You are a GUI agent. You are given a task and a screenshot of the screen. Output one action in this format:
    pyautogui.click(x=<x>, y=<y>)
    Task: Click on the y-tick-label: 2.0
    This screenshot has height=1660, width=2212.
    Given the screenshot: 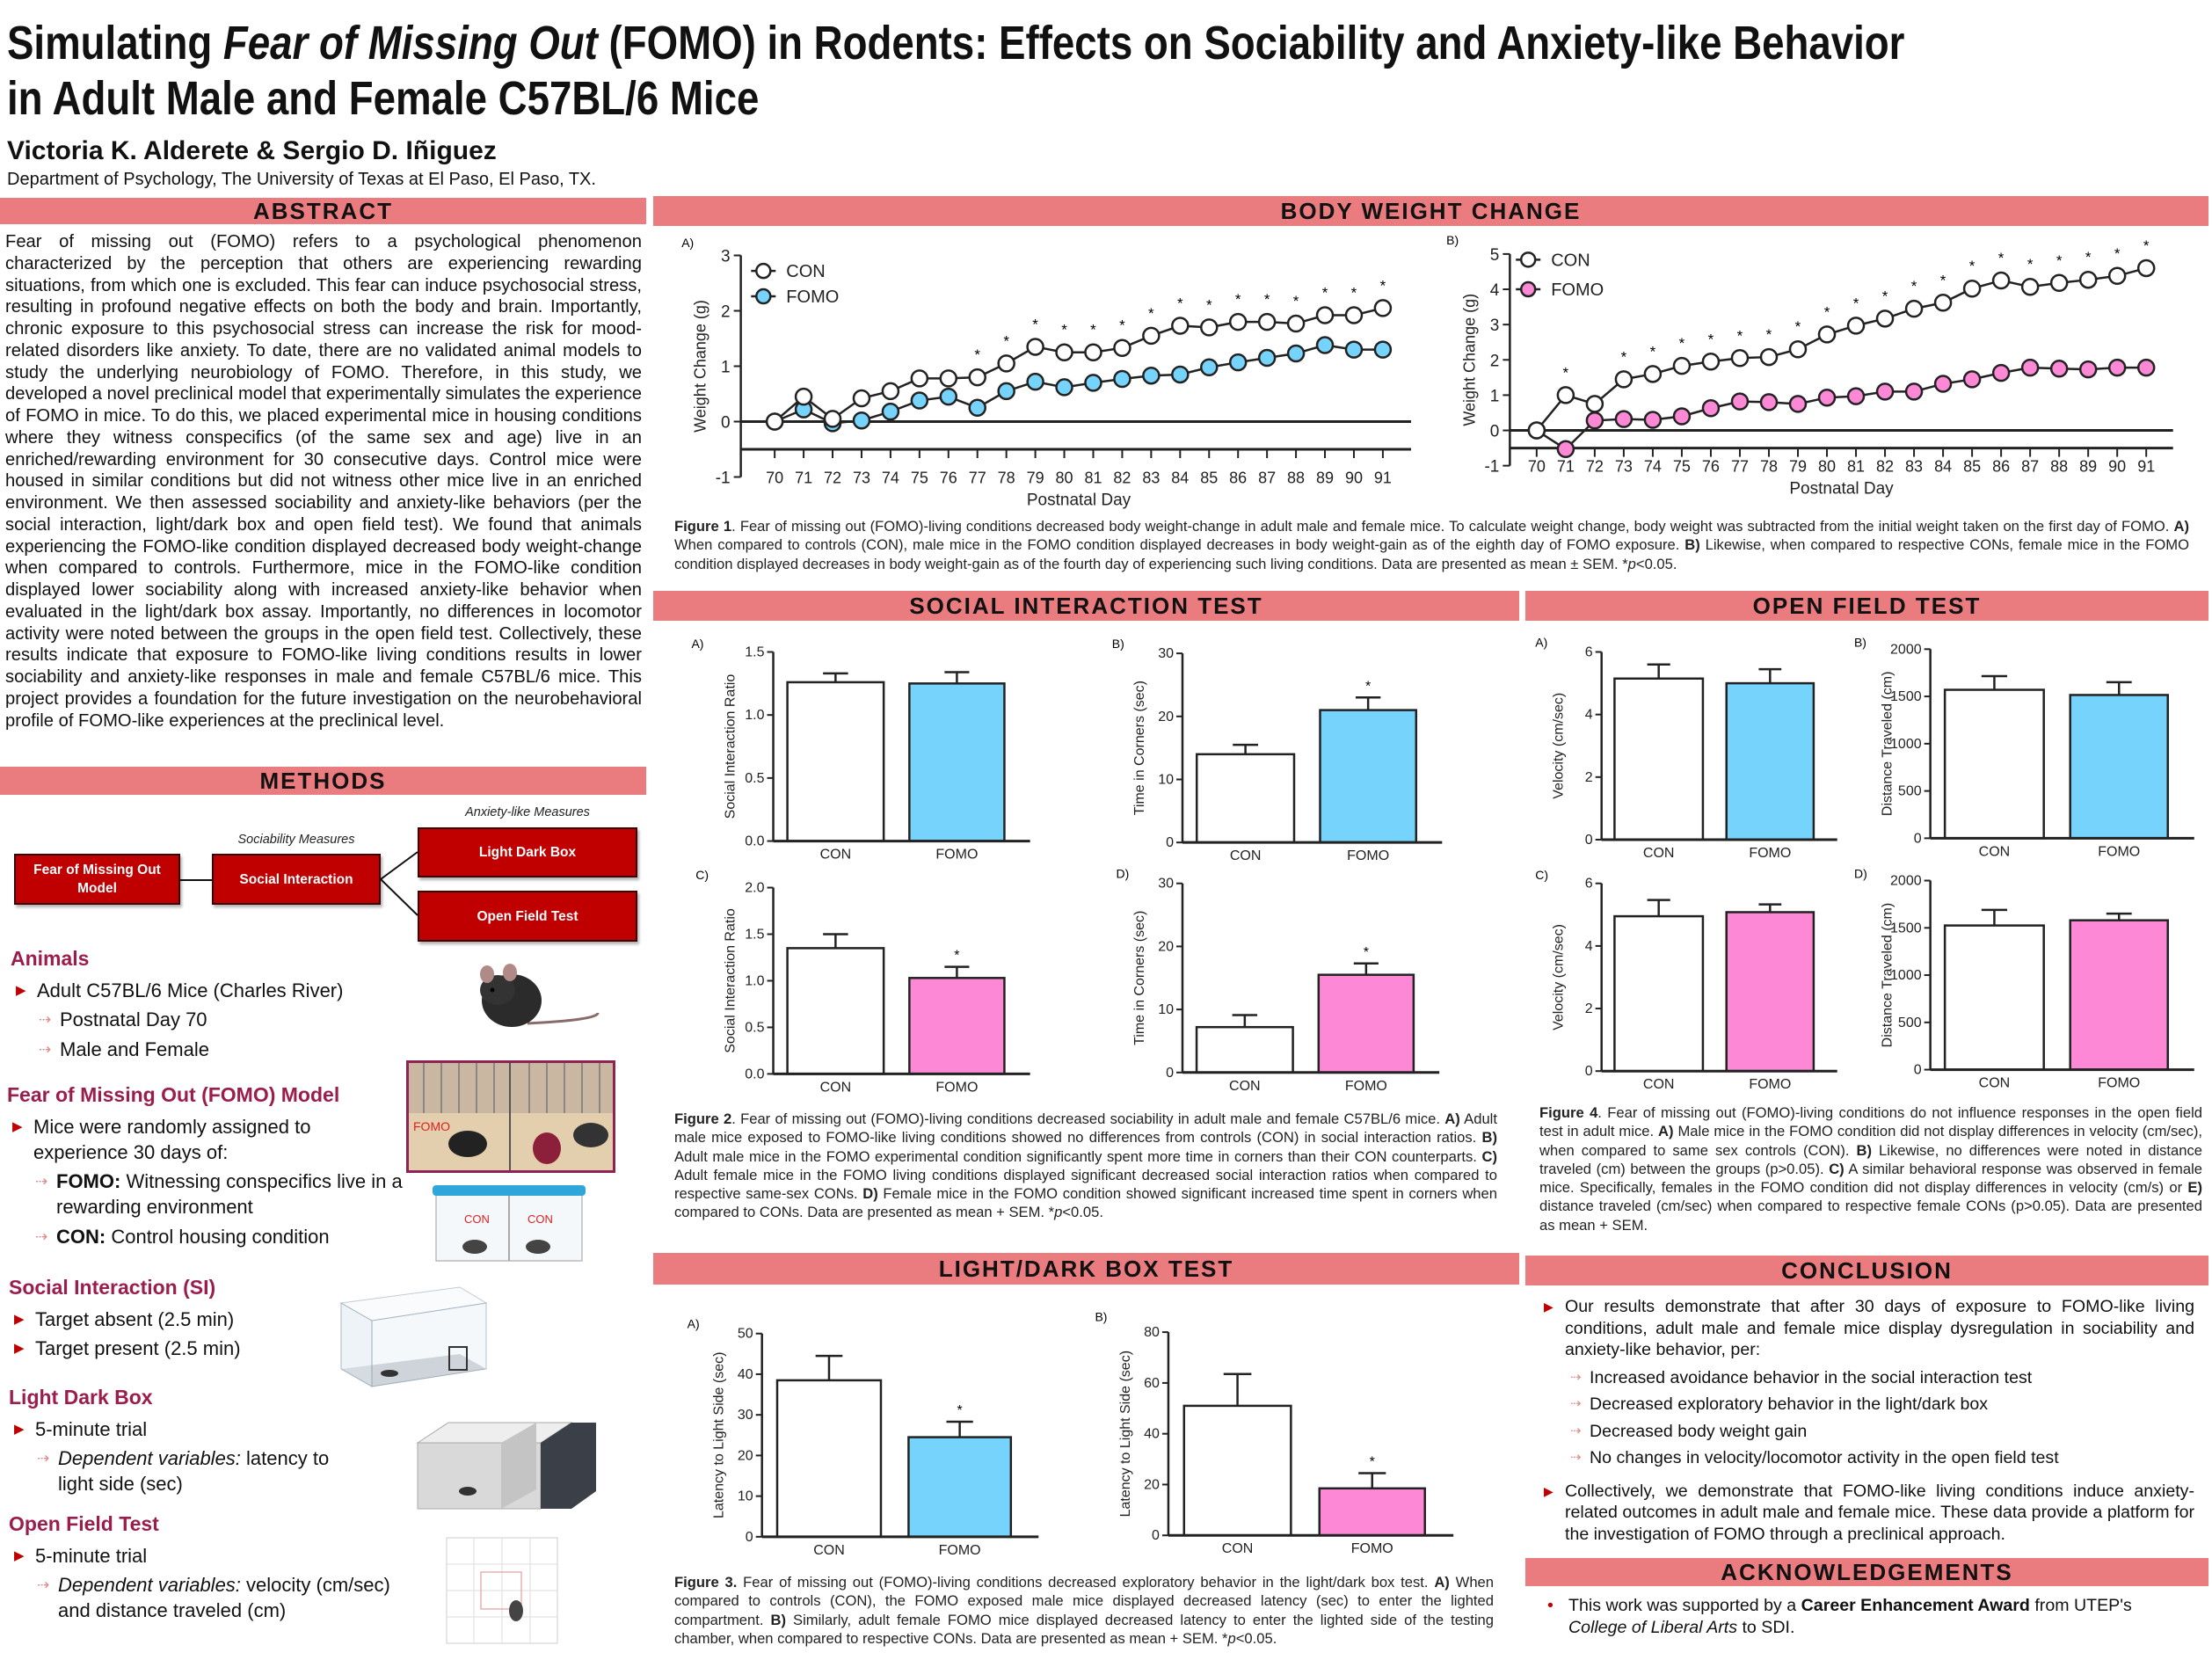 What is the action you would take?
    pyautogui.click(x=754, y=888)
    